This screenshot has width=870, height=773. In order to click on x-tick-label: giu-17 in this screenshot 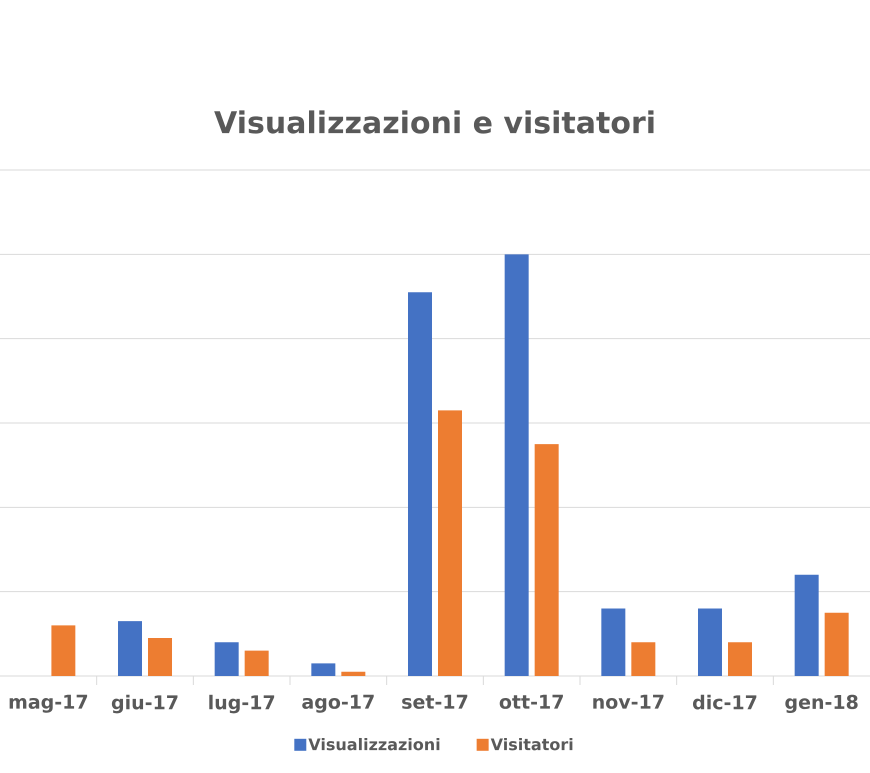, I will do `click(145, 704)`.